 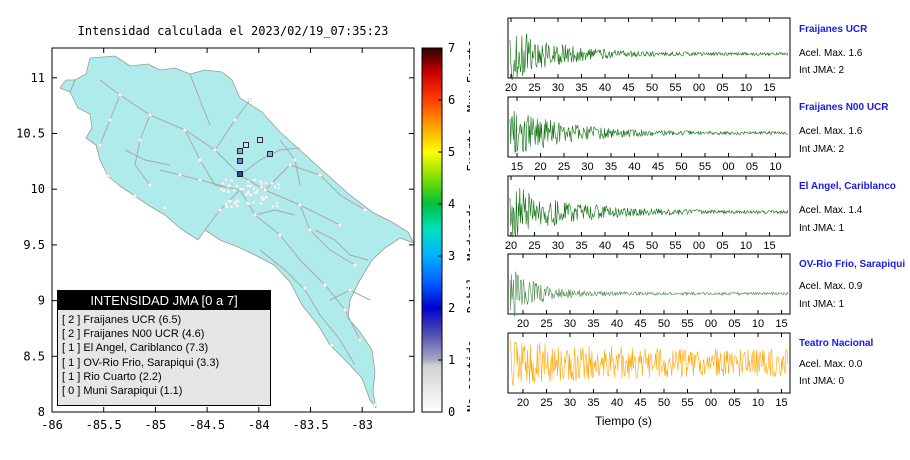 I want to click on colorbar-tick-label: 4, so click(x=451, y=204).